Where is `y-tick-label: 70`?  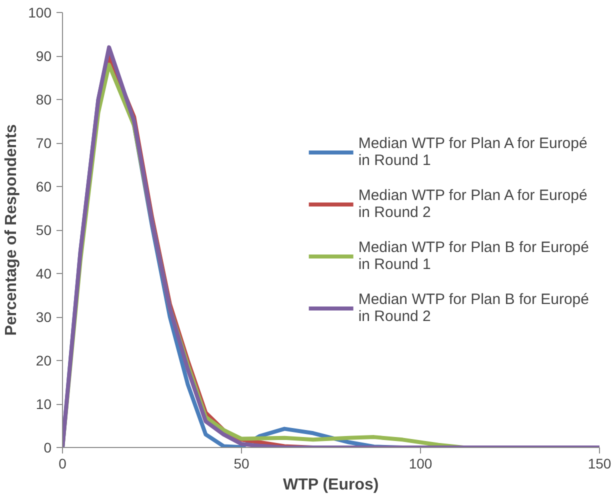
y-tick-label: 70 is located at coordinates (44, 143).